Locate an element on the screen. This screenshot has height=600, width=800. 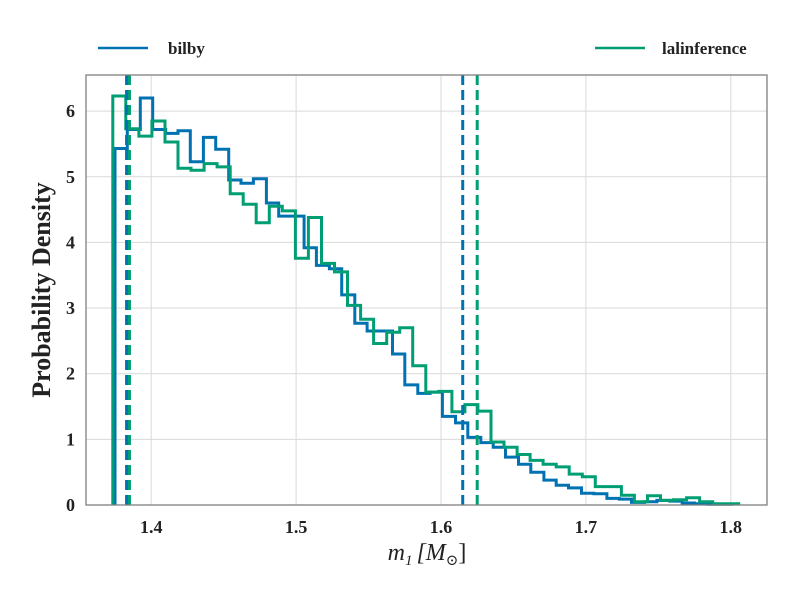
y-axis-ticks: 0 1 2 3 4 5 6 is located at coordinates (70, 308).